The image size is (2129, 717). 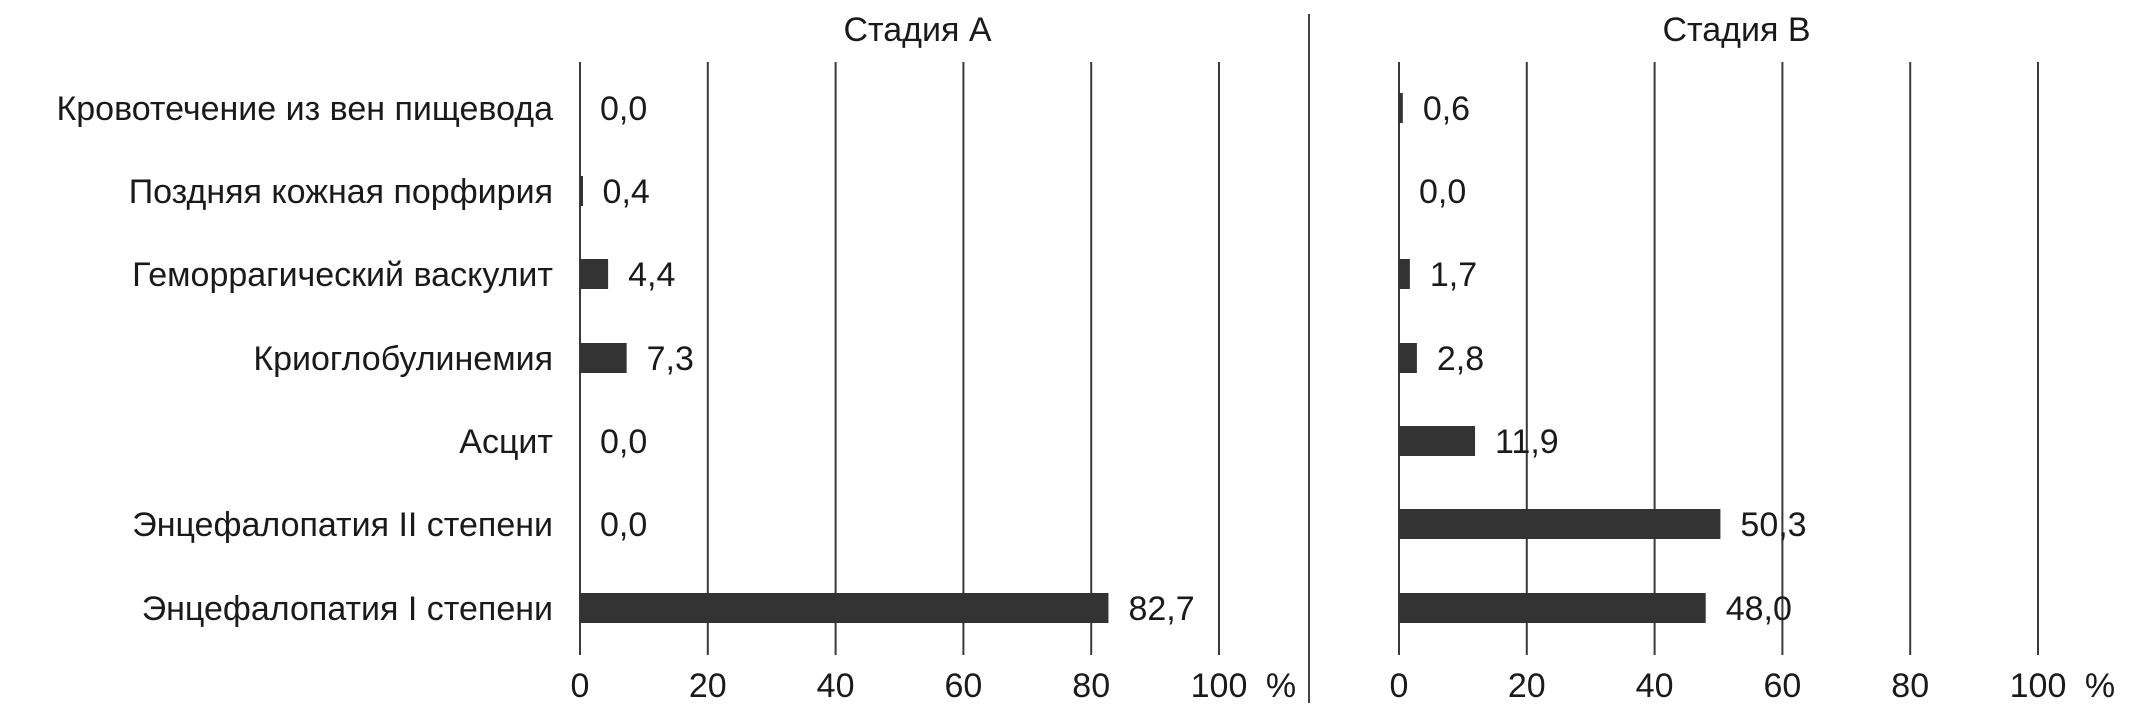 I want to click on stage-b-x-tick-label: 100, so click(x=2038, y=686).